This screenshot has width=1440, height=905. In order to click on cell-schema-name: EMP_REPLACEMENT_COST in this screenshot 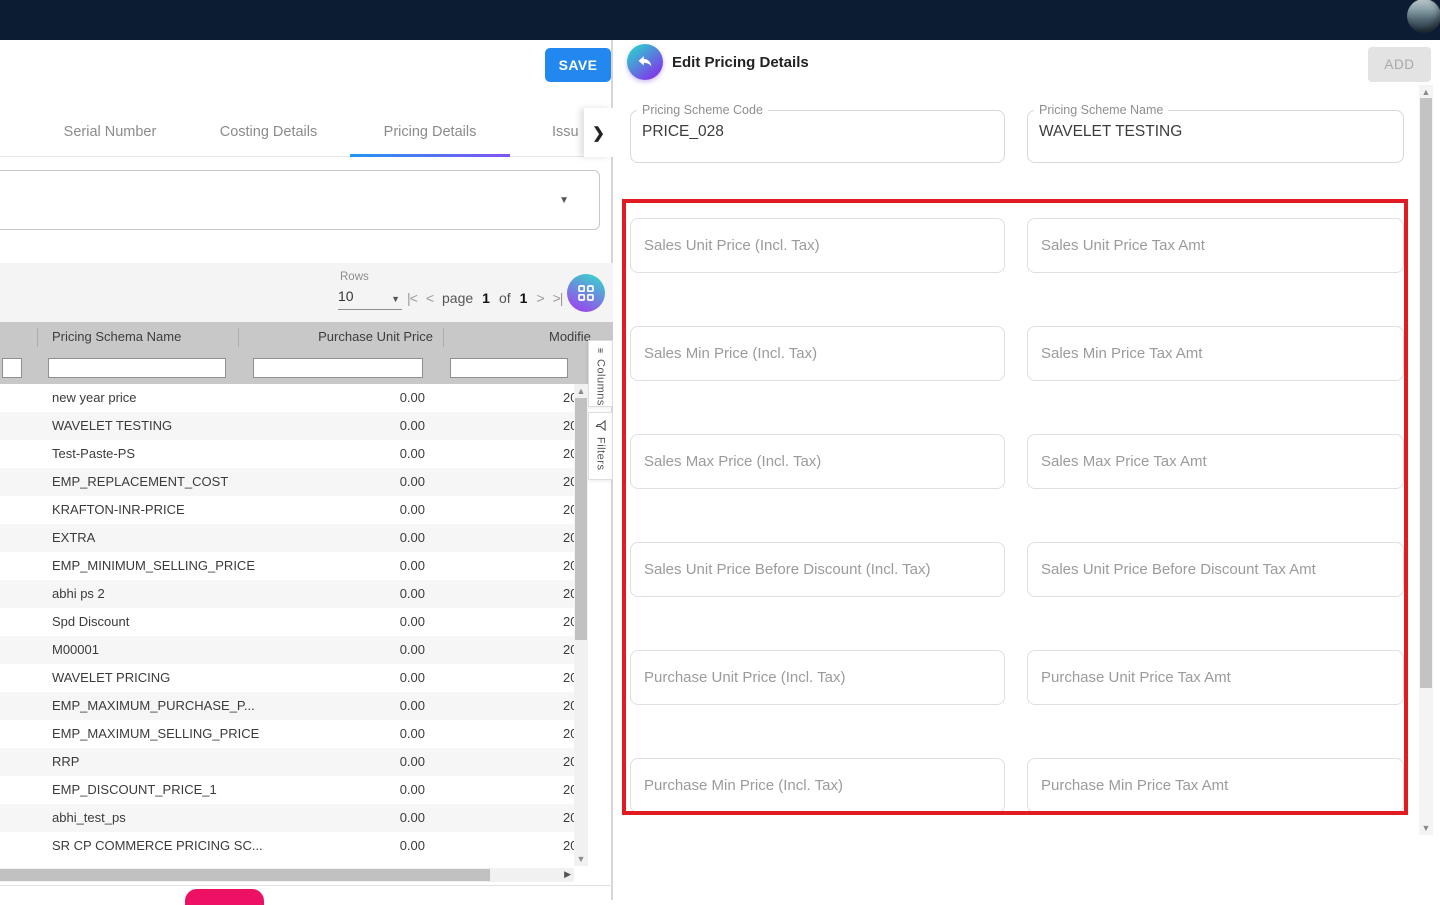, I will do `click(140, 481)`.